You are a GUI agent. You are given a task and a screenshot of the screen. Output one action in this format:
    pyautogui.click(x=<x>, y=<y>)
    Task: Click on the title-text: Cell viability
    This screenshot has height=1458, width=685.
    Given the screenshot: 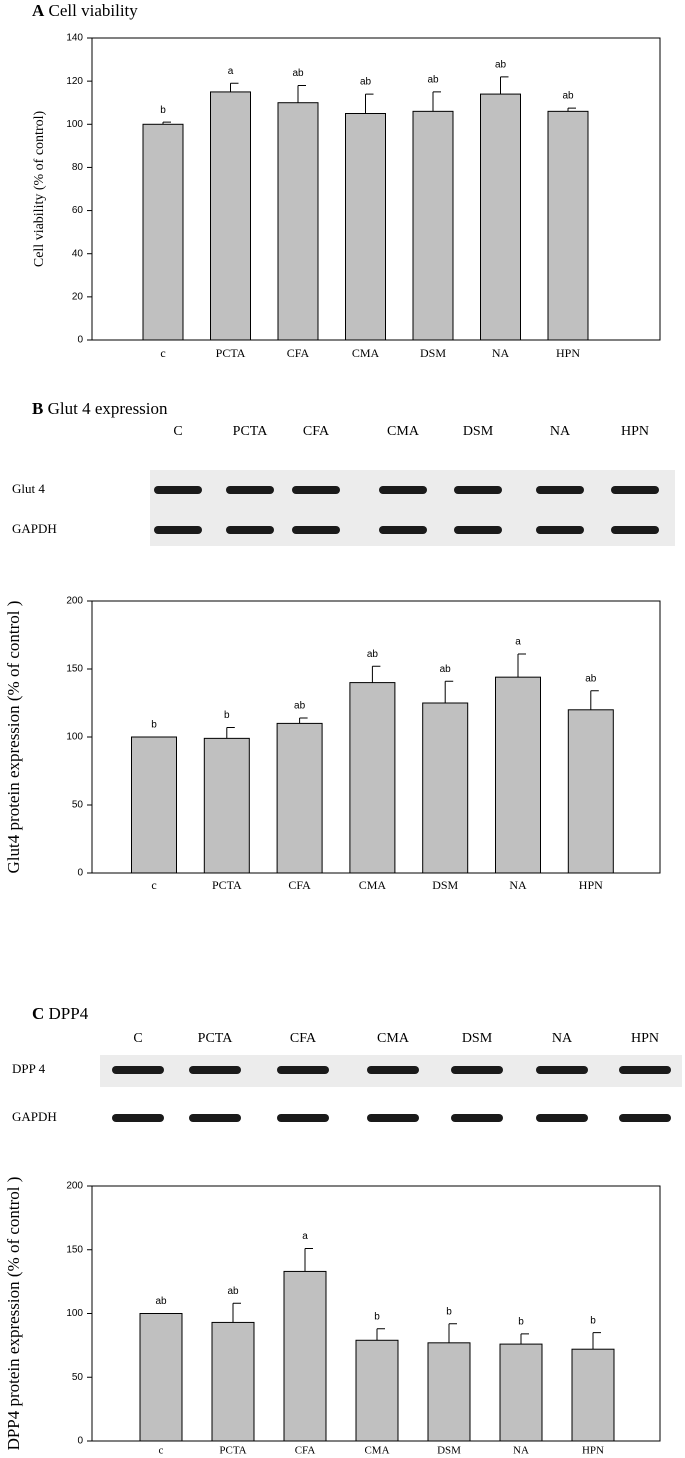 What is the action you would take?
    pyautogui.click(x=94, y=10)
    